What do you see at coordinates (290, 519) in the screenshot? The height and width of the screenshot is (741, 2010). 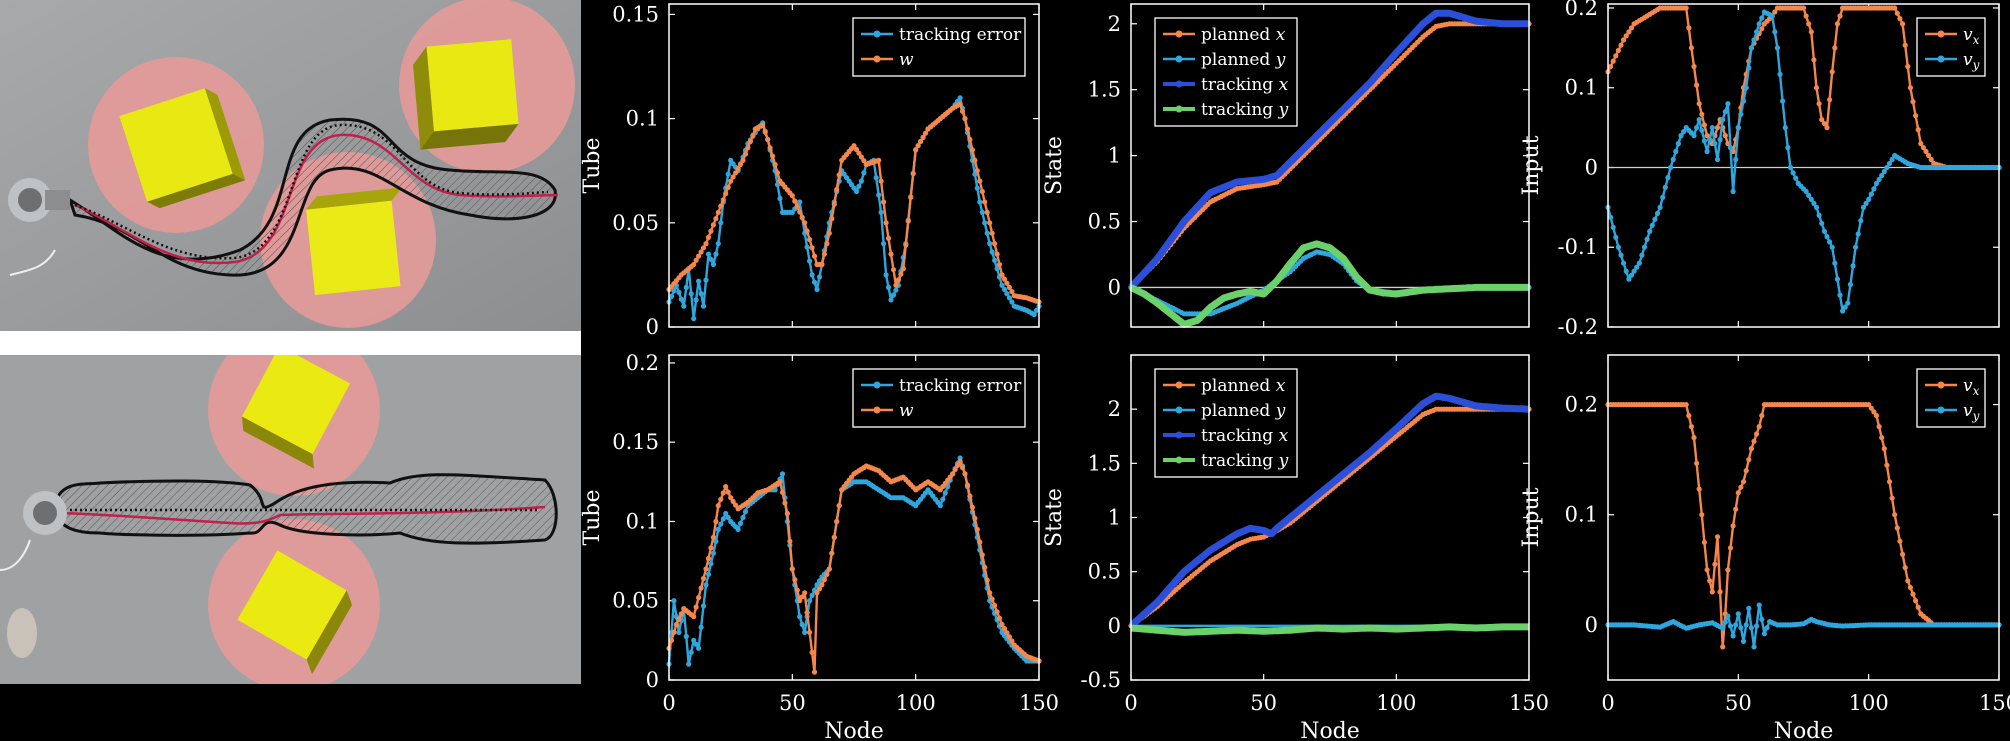 I see `bottom-experiment-photo` at bounding box center [290, 519].